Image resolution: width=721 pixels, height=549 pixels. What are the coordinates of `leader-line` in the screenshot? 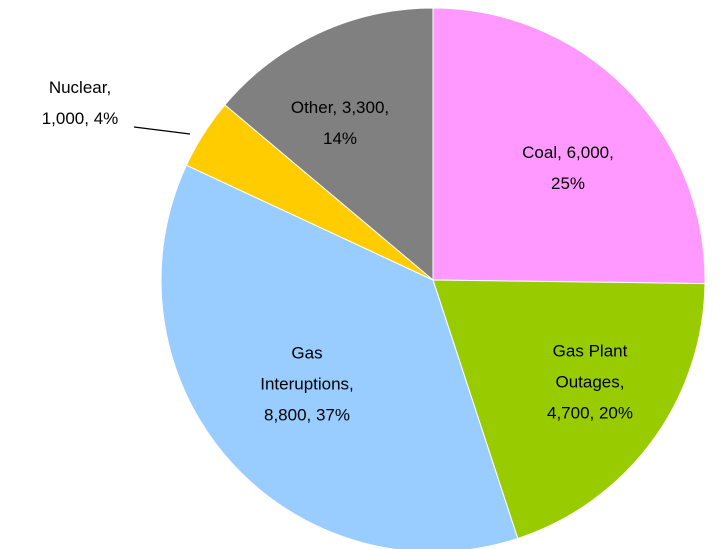 It's located at (162, 130).